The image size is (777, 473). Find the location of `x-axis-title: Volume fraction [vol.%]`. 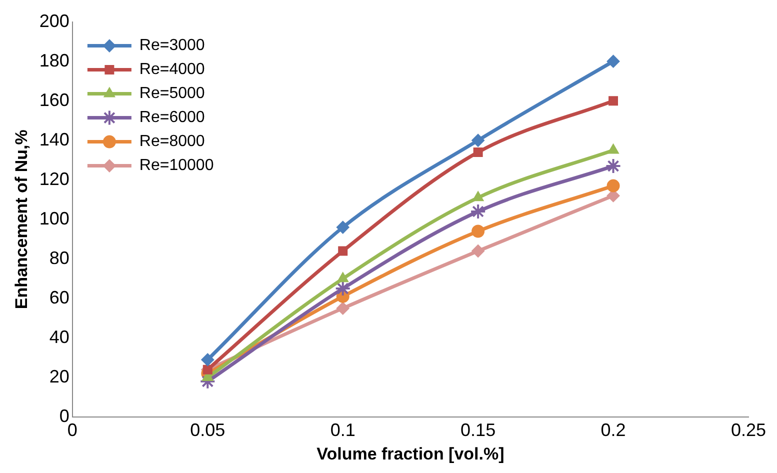

x-axis-title: Volume fraction [vol.%] is located at coordinates (410, 454).